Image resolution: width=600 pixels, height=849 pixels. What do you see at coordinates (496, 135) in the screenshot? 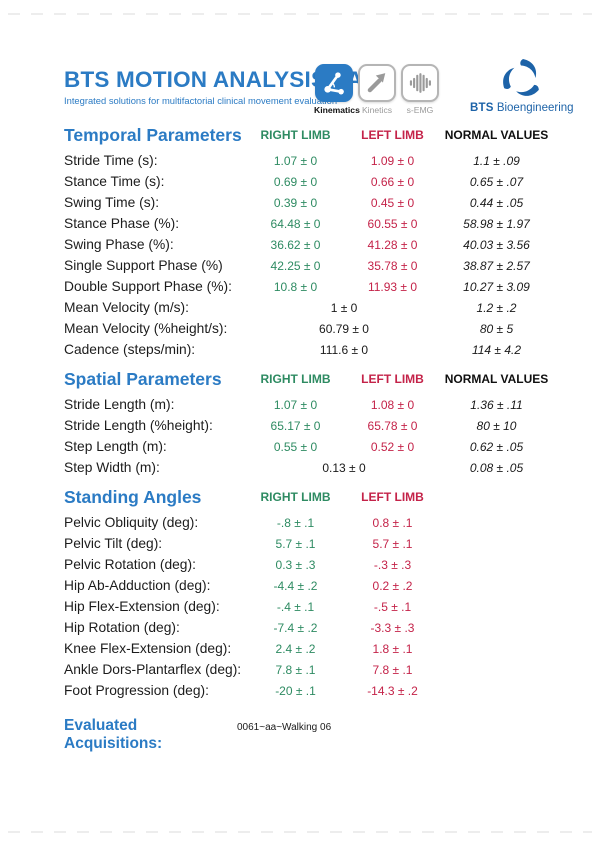
I see `column-header-normal-values: NORMAL VALUES` at bounding box center [496, 135].